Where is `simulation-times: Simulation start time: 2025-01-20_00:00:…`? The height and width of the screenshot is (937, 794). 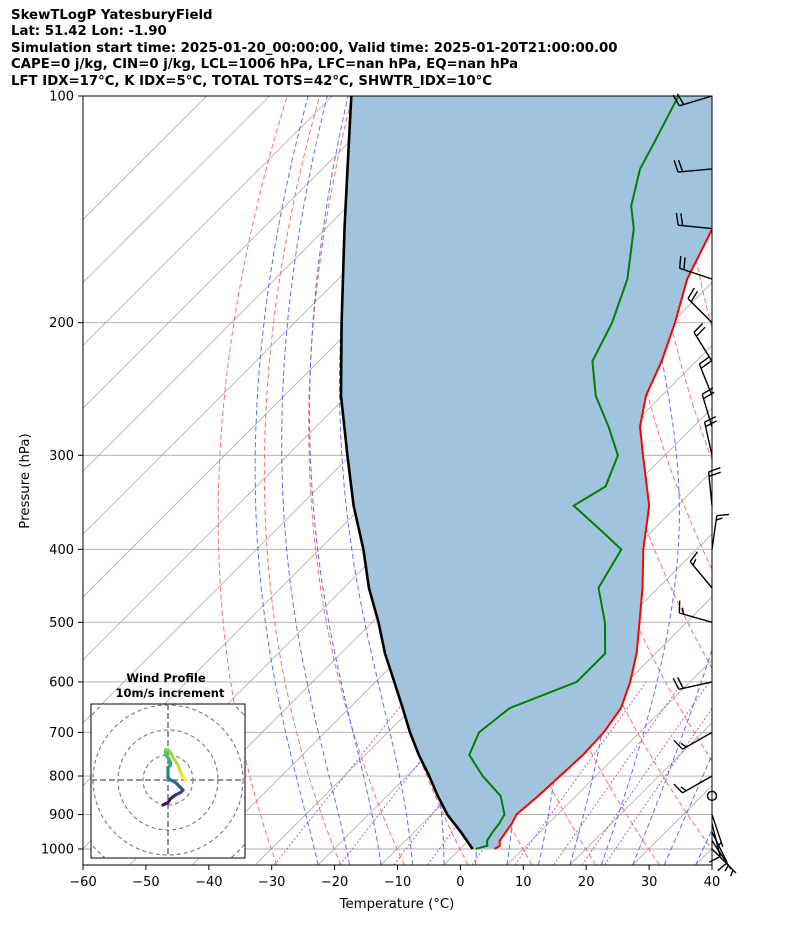
simulation-times: Simulation start time: 2025-01-20_00:00:… is located at coordinates (314, 48).